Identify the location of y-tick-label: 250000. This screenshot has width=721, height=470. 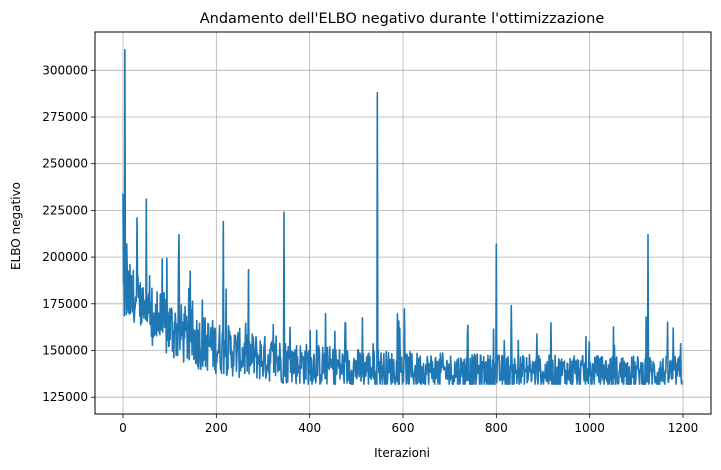
(65, 164).